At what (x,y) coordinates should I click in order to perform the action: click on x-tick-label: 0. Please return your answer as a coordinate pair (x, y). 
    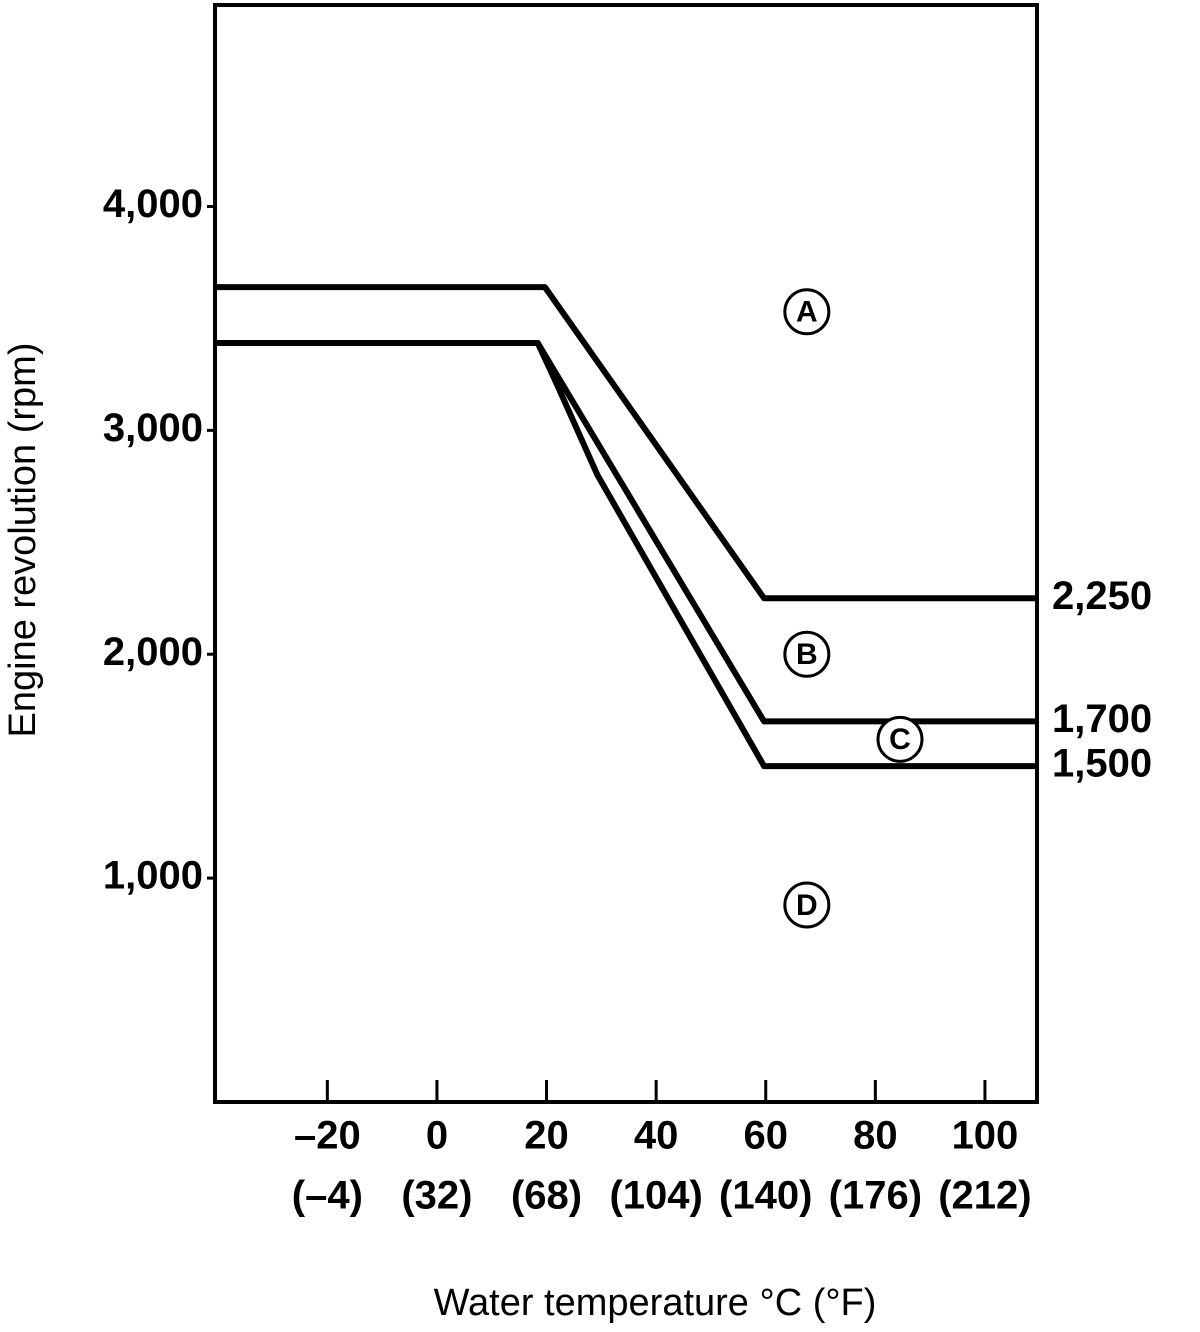
    Looking at the image, I should click on (437, 1136).